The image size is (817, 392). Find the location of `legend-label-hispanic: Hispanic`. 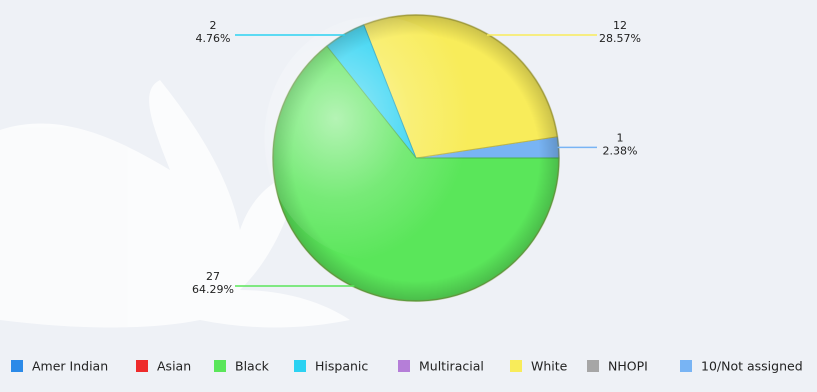

legend-label-hispanic: Hispanic is located at coordinates (341, 366).